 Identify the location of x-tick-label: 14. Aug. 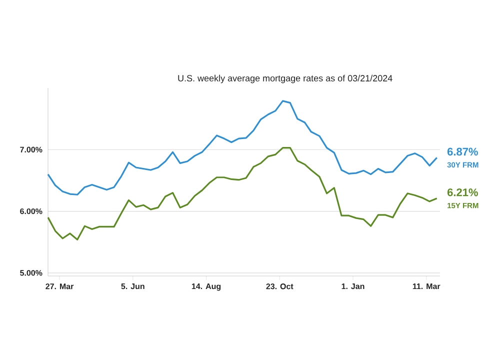
(206, 287).